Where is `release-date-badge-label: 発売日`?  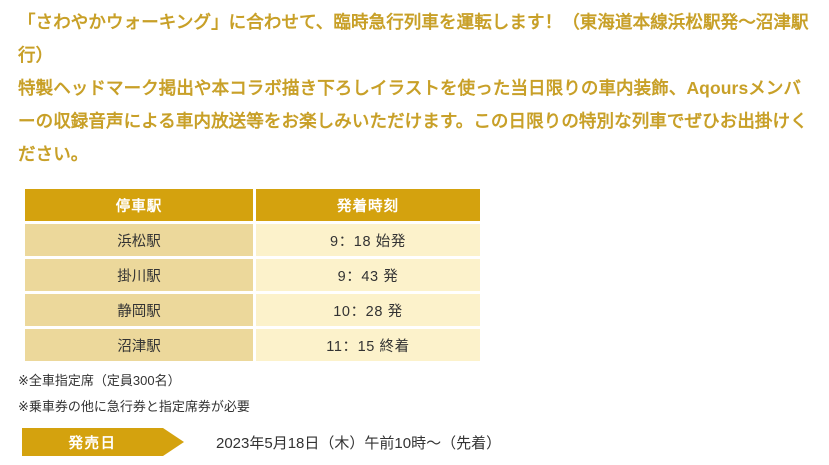
release-date-badge-label: 発売日 is located at coordinates (92, 443).